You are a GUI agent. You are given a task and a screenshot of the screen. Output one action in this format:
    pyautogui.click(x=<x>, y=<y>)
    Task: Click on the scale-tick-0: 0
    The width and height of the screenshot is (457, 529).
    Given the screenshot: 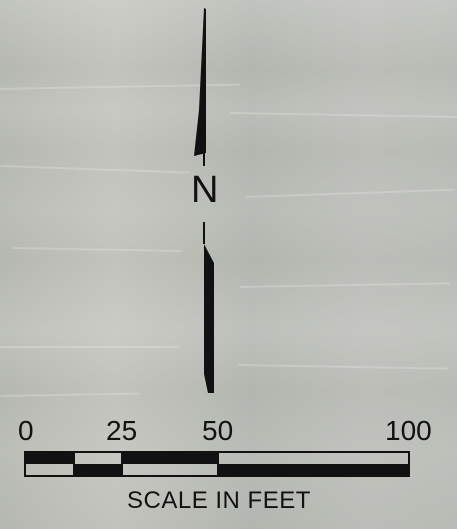 What is the action you would take?
    pyautogui.click(x=26, y=430)
    